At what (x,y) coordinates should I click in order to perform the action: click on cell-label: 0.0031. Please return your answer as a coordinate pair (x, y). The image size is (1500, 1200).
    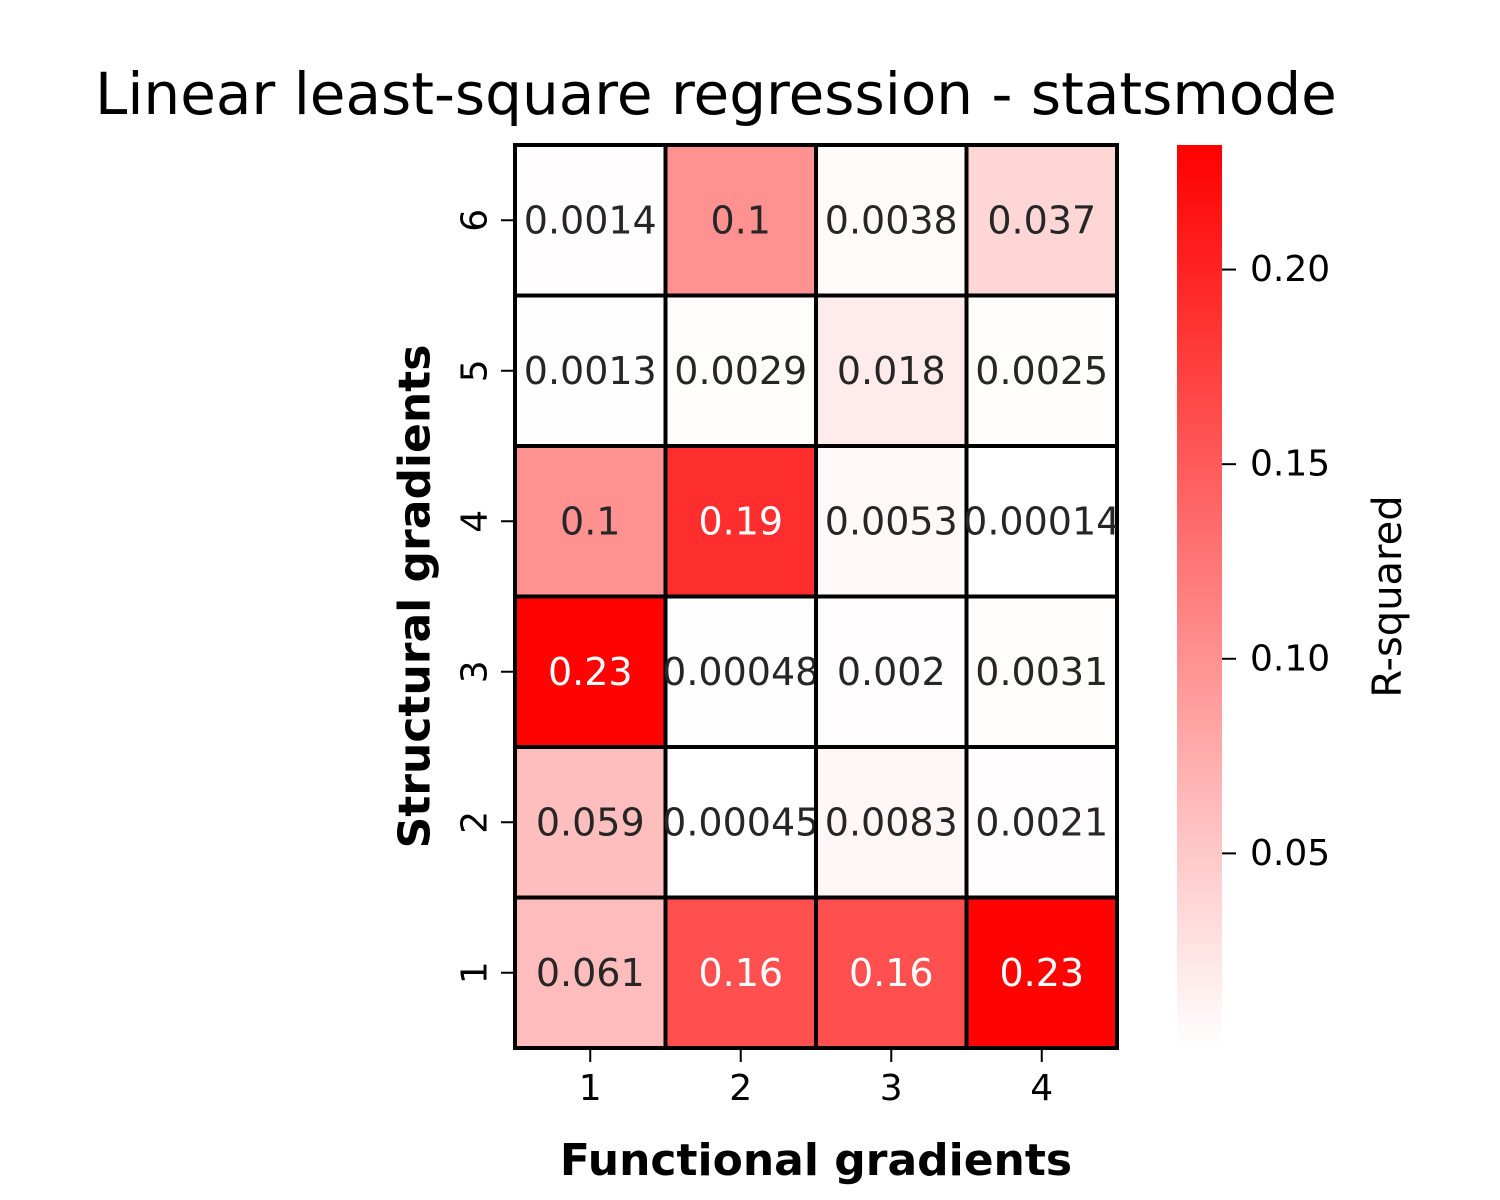
    Looking at the image, I should click on (1041, 672).